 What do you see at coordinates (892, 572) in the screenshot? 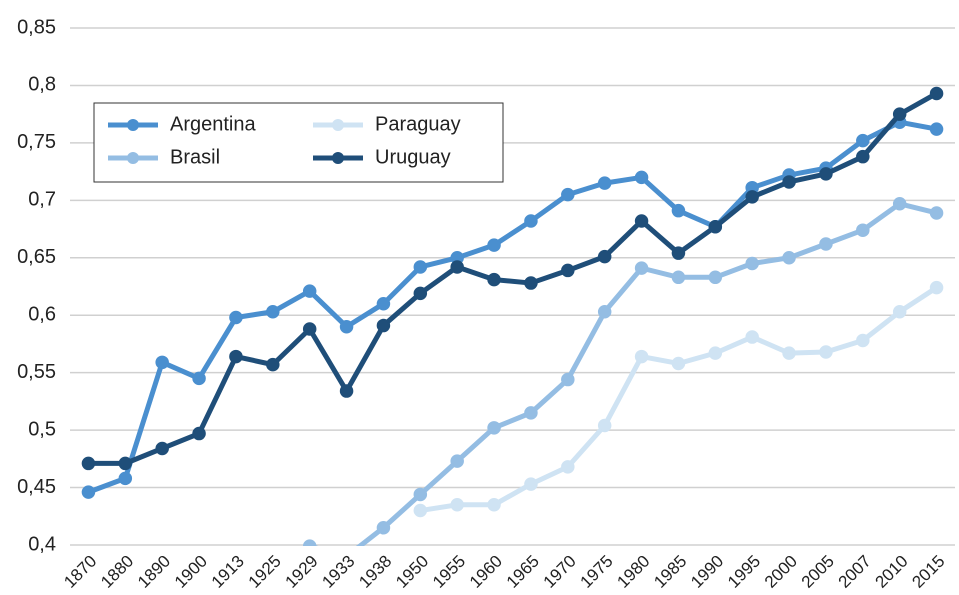
I see `x-tick-label: 2010` at bounding box center [892, 572].